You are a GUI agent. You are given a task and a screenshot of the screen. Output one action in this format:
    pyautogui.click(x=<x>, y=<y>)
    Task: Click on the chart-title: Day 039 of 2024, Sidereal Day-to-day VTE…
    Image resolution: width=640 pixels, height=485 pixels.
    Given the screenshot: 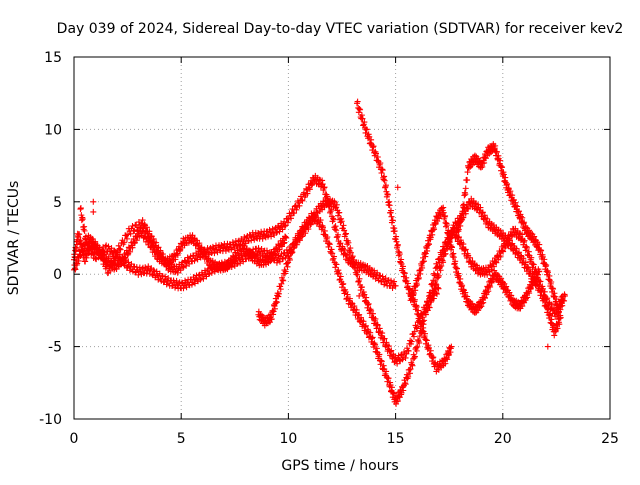 What is the action you would take?
    pyautogui.click(x=340, y=29)
    